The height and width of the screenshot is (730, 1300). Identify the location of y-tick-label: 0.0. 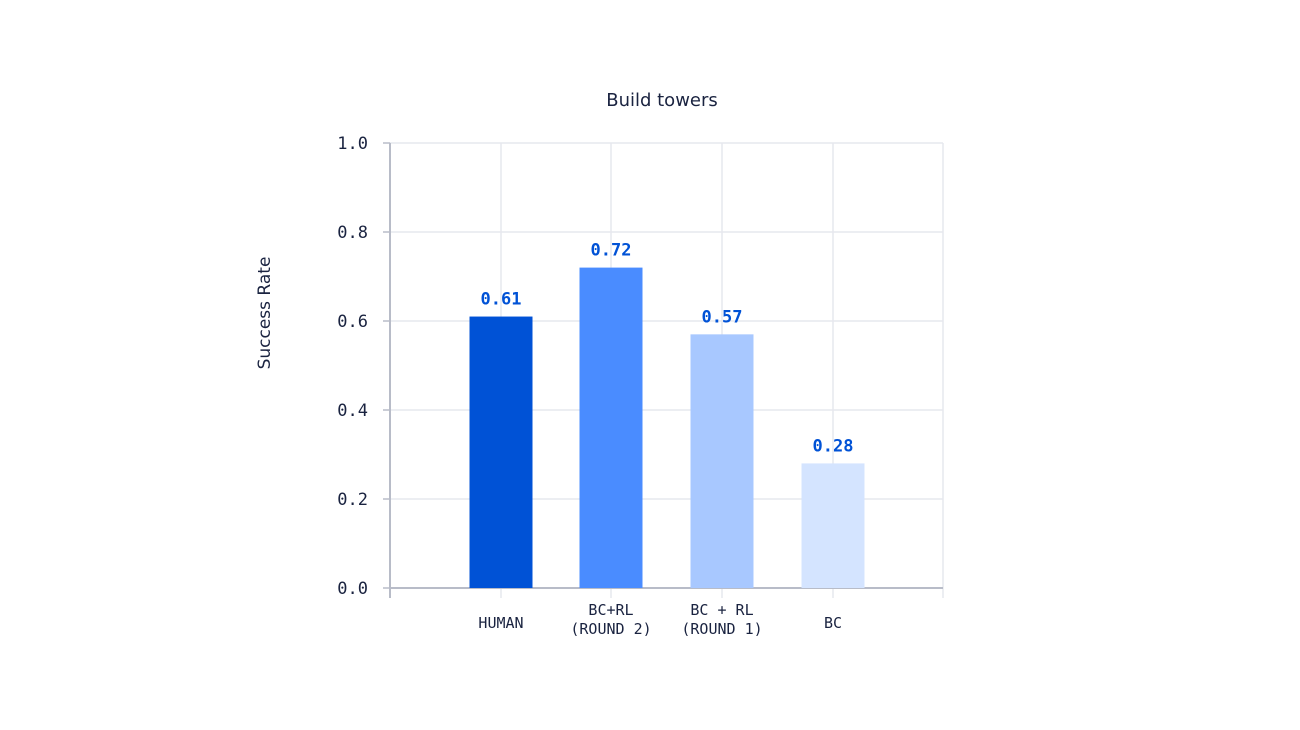
(352, 589).